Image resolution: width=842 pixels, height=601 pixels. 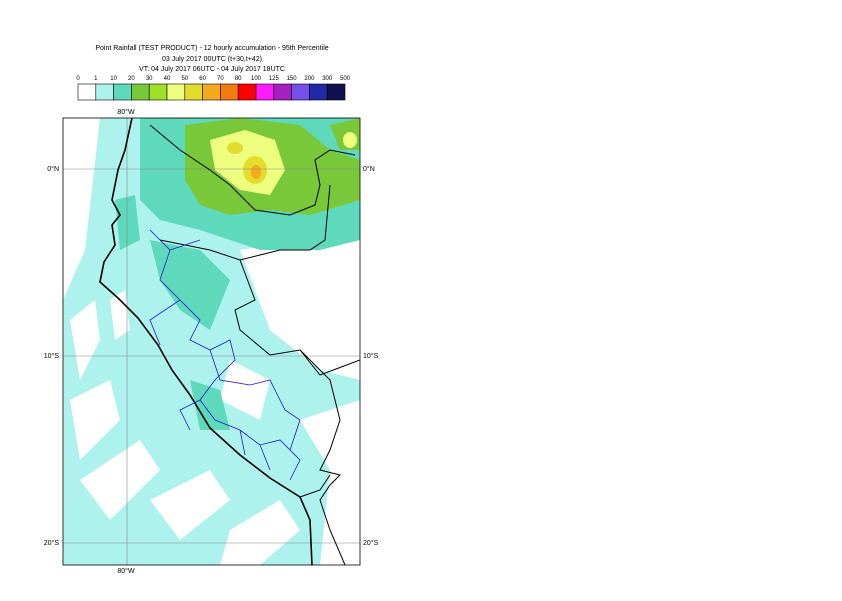 What do you see at coordinates (113, 79) in the screenshot?
I see `legend-label: 10` at bounding box center [113, 79].